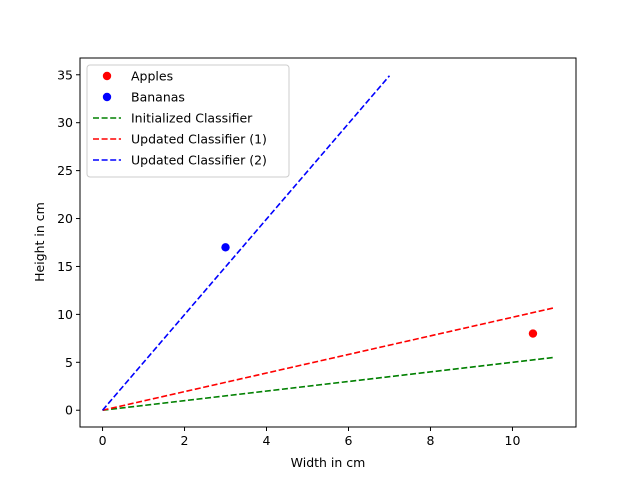 This screenshot has height=480, width=640. What do you see at coordinates (65, 74) in the screenshot?
I see `y-tick-label: 35` at bounding box center [65, 74].